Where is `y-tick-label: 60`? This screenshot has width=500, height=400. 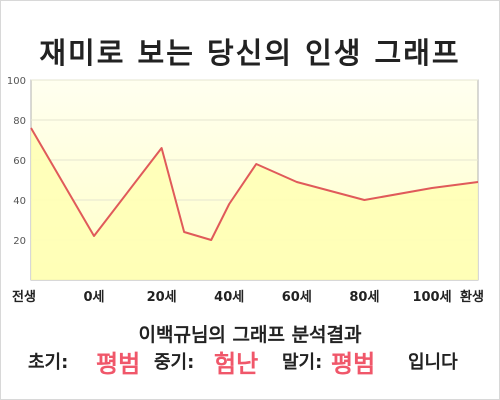 y-tick-label: 60 is located at coordinates (19, 161).